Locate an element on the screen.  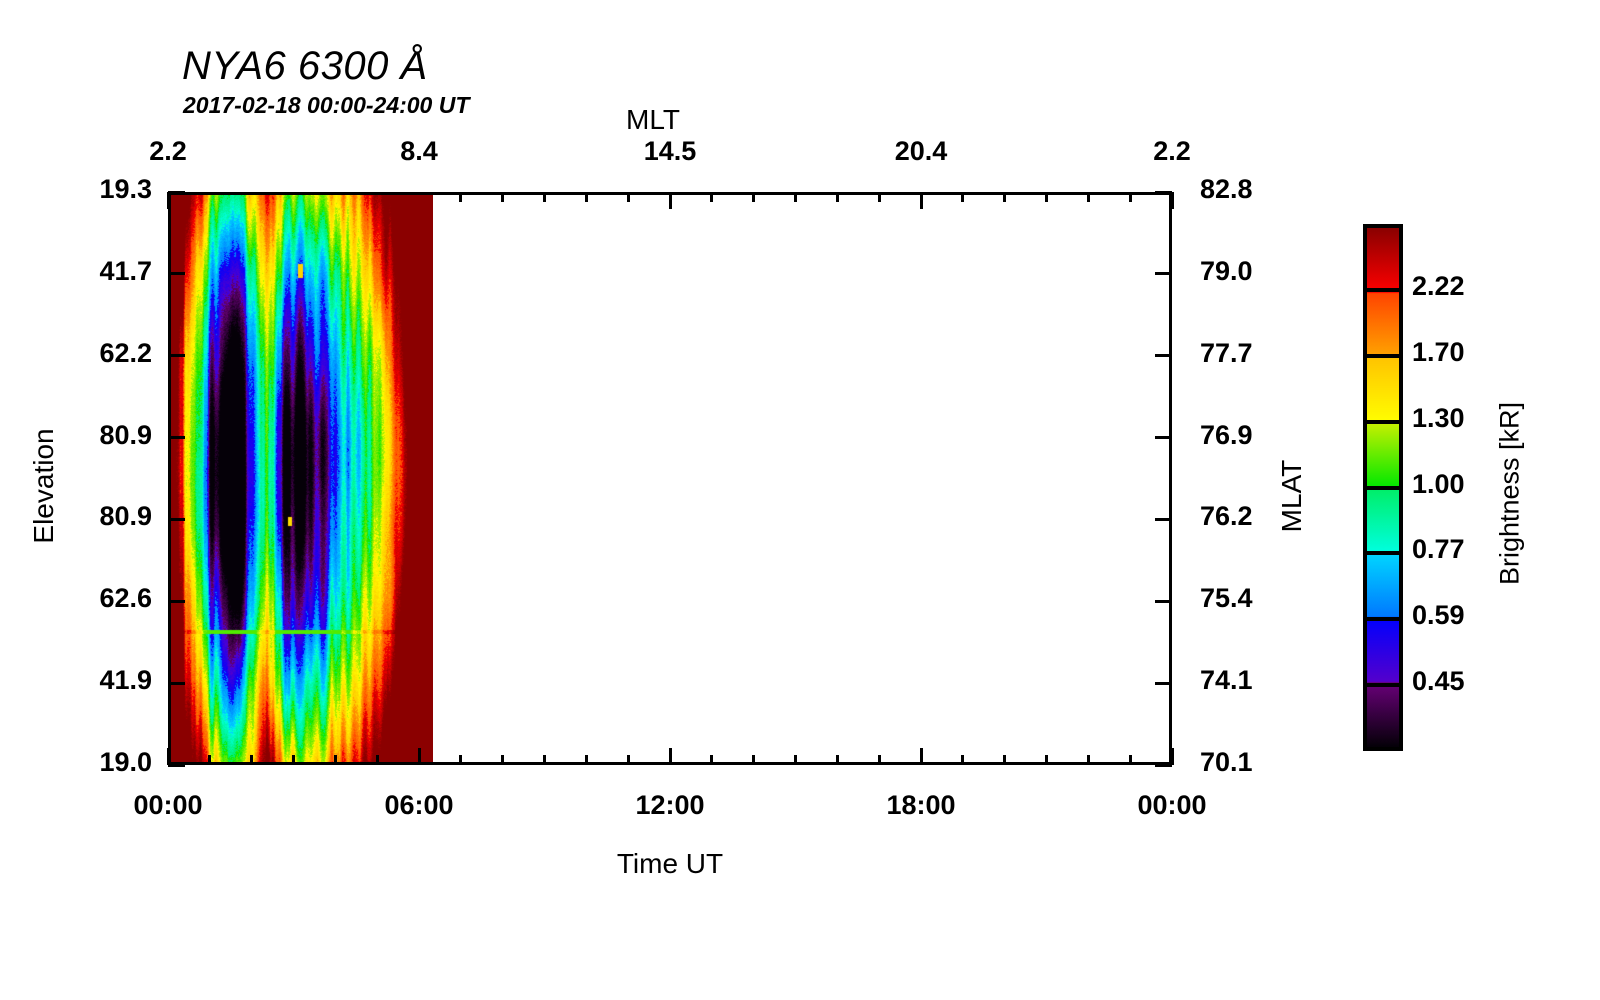
elevation-tick-label: 41.9 is located at coordinates (125, 680).